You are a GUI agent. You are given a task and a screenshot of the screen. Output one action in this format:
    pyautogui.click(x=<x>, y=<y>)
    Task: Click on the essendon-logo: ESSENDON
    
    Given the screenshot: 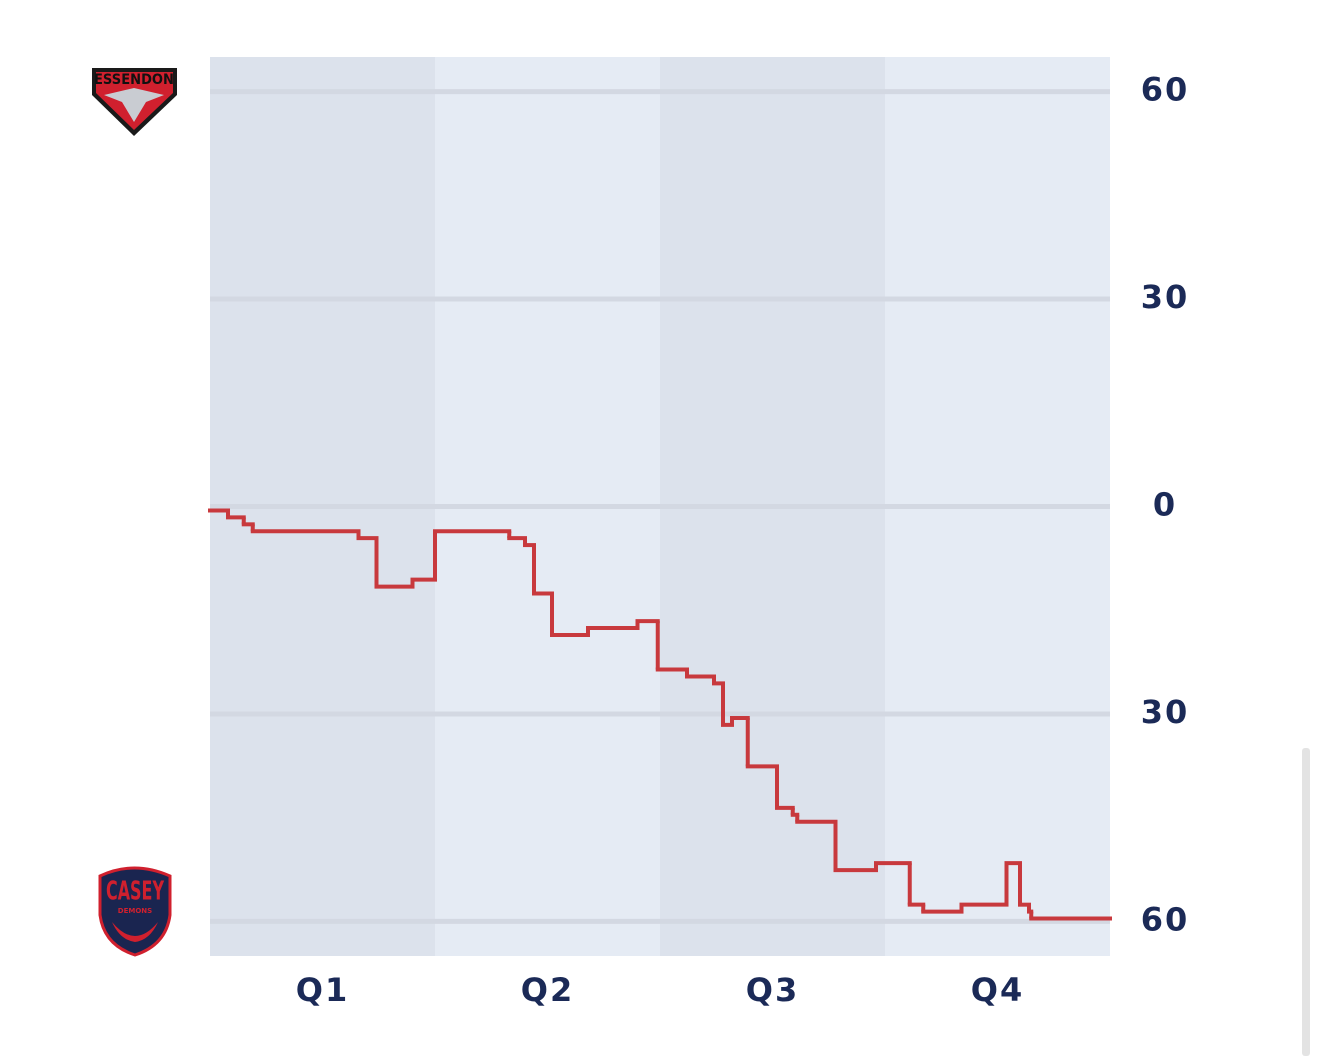 What is the action you would take?
    pyautogui.click(x=134, y=102)
    